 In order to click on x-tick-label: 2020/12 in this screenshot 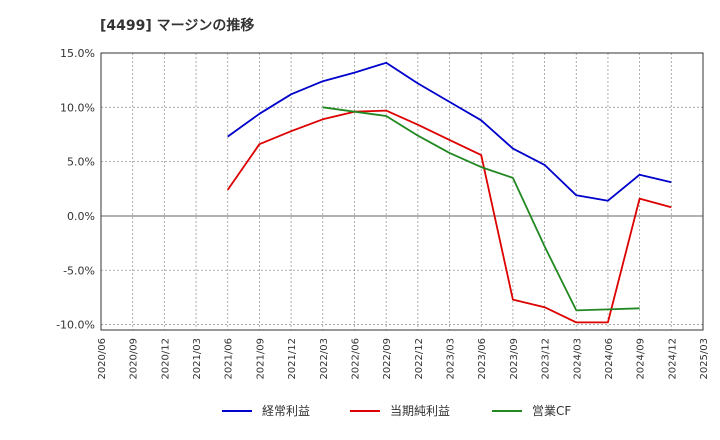, I will do `click(165, 359)`.